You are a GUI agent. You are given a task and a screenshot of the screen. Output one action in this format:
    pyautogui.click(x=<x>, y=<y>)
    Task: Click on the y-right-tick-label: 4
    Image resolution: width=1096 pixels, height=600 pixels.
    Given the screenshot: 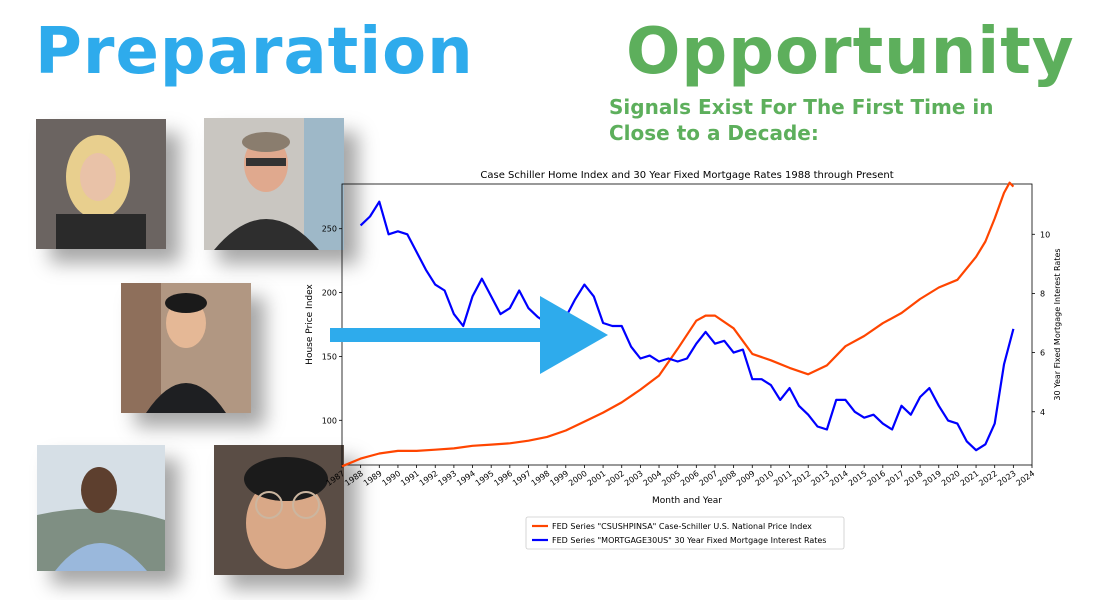 What is the action you would take?
    pyautogui.click(x=1042, y=412)
    